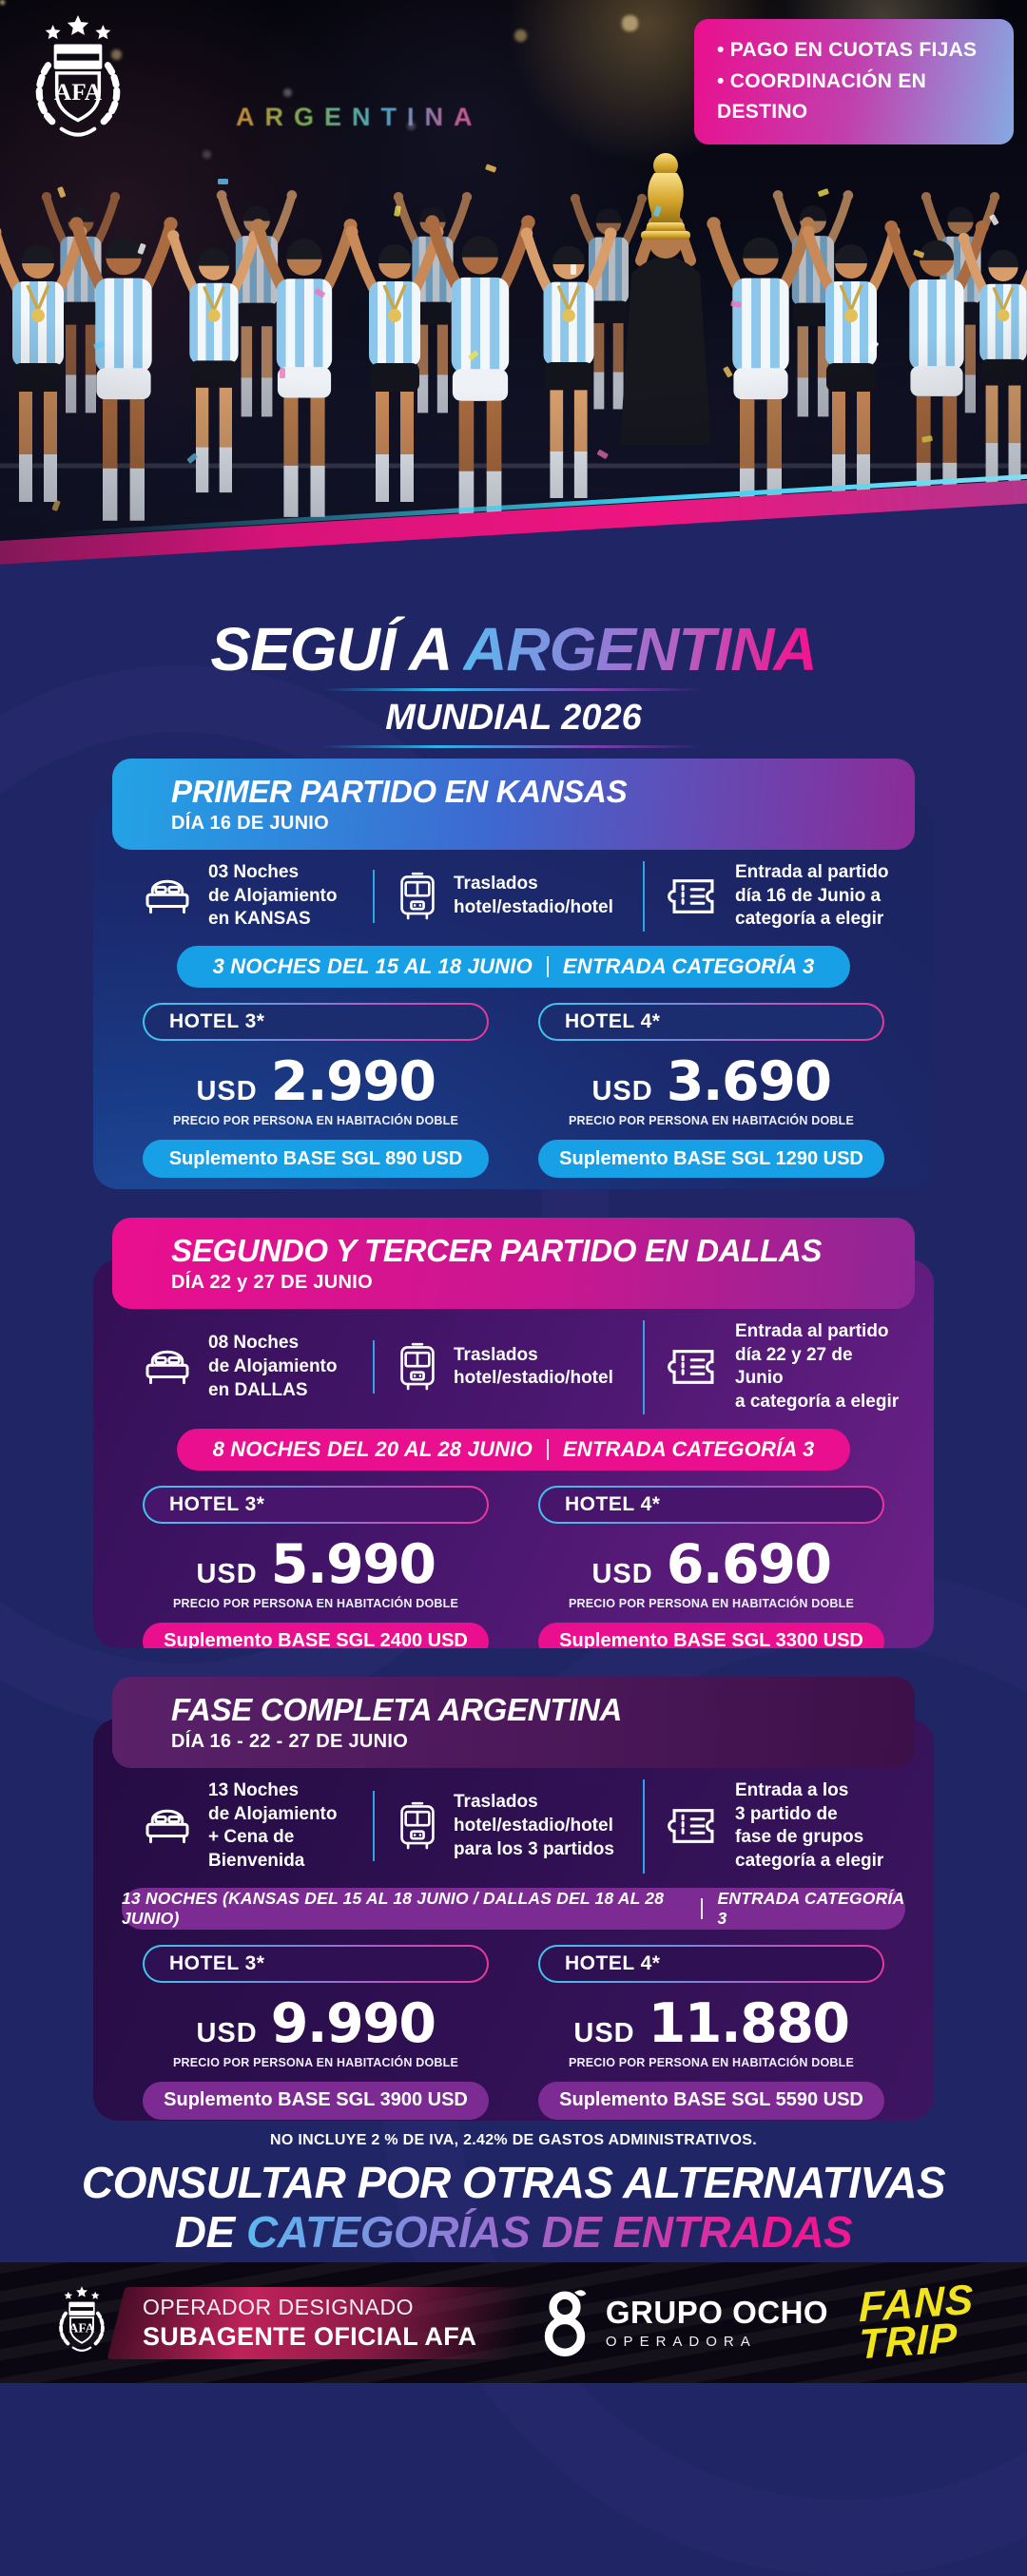 This screenshot has width=1027, height=2576. Describe the element at coordinates (204, 2232) in the screenshot. I see `cta-line-2-prefix: DE` at that location.